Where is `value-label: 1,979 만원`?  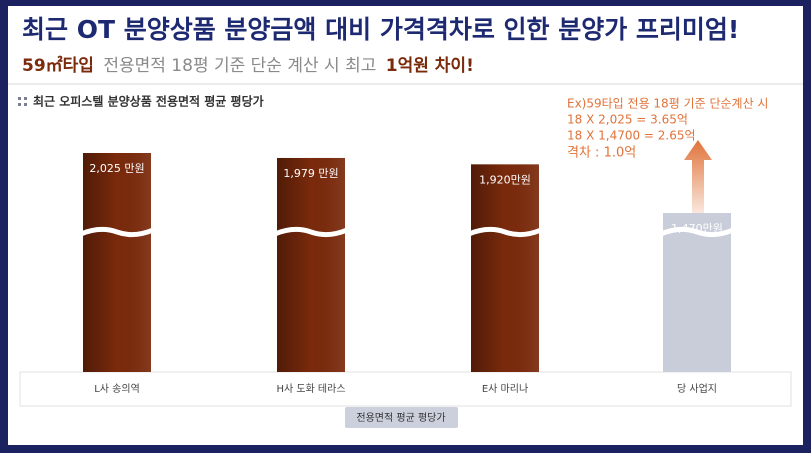
value-label: 1,979 만원 is located at coordinates (310, 173).